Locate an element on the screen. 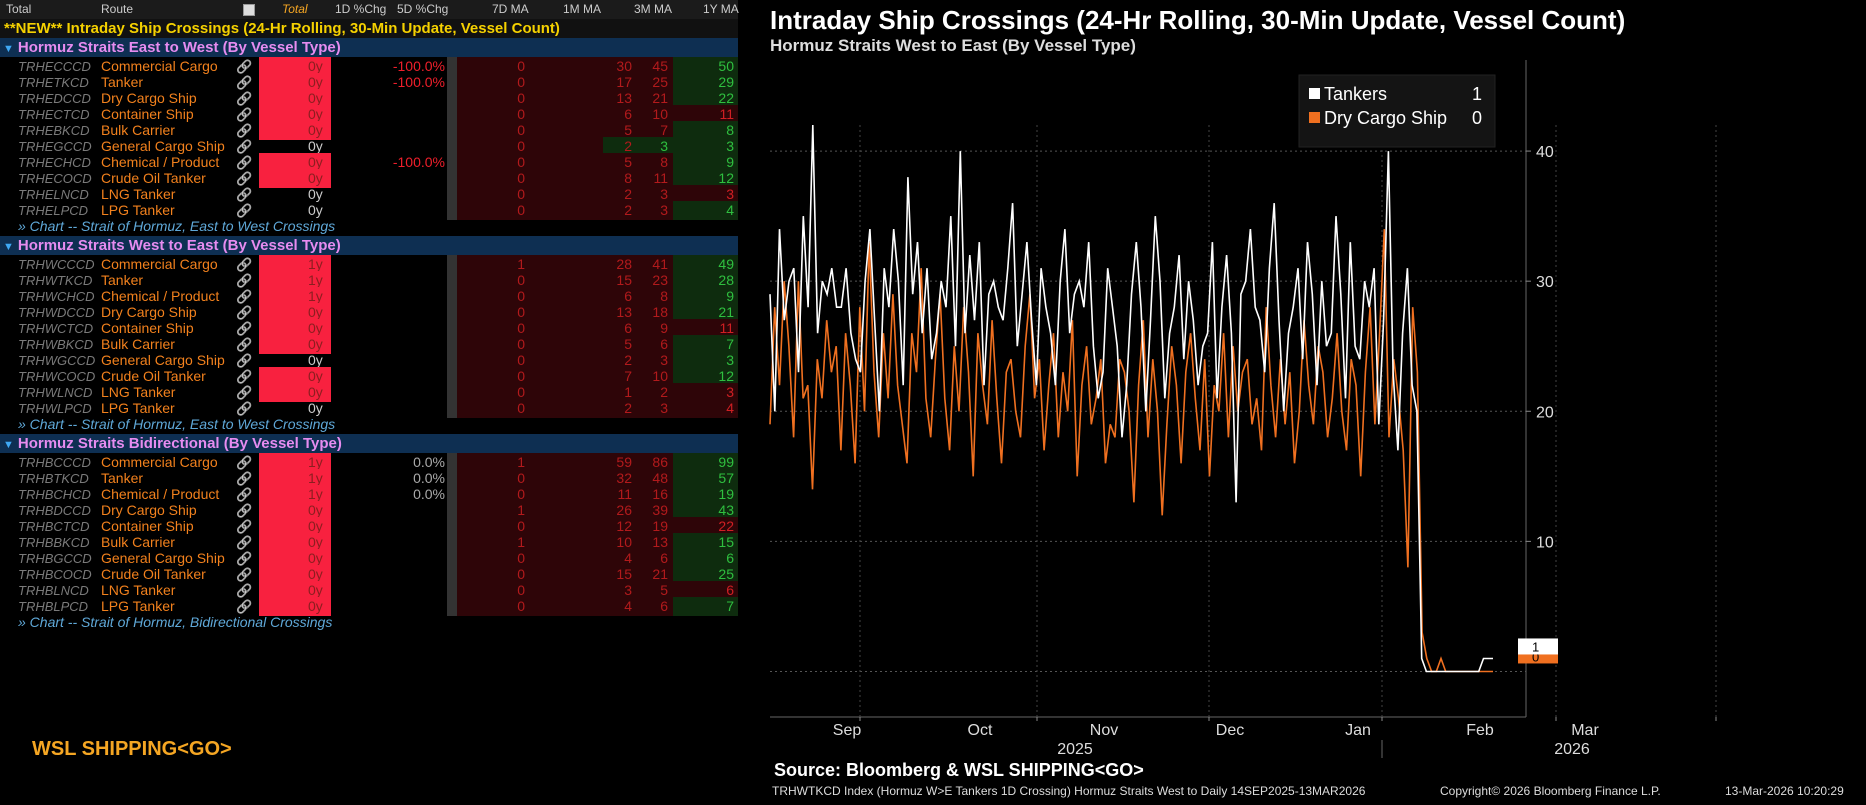  table-row: TRHBBKCD Bulk Carrier 🔗 0y 1 10 13 15 is located at coordinates (369, 542).